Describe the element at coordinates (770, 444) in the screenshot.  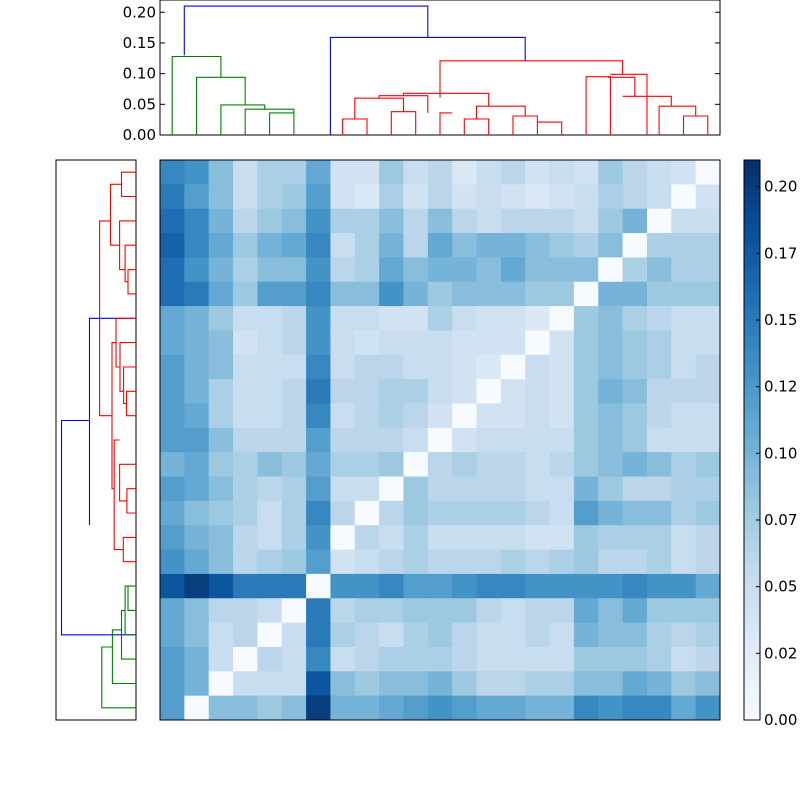
I see `colorbar: 0.00 0.02 0.05 0.07 0.10 0.12 0.15 0.17 0.20` at that location.